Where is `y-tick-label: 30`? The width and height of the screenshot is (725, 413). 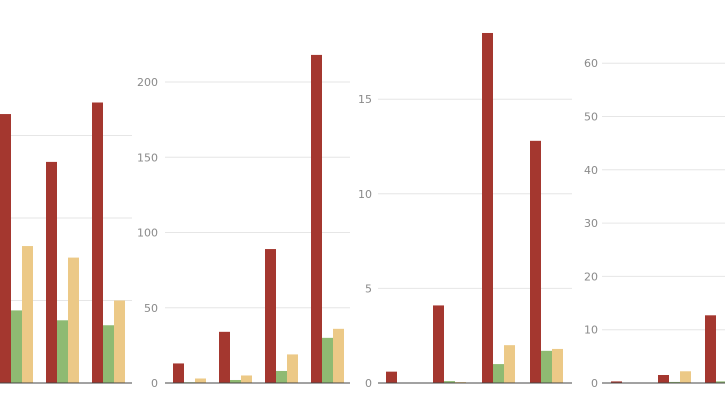 y-tick-label: 30 is located at coordinates (591, 223).